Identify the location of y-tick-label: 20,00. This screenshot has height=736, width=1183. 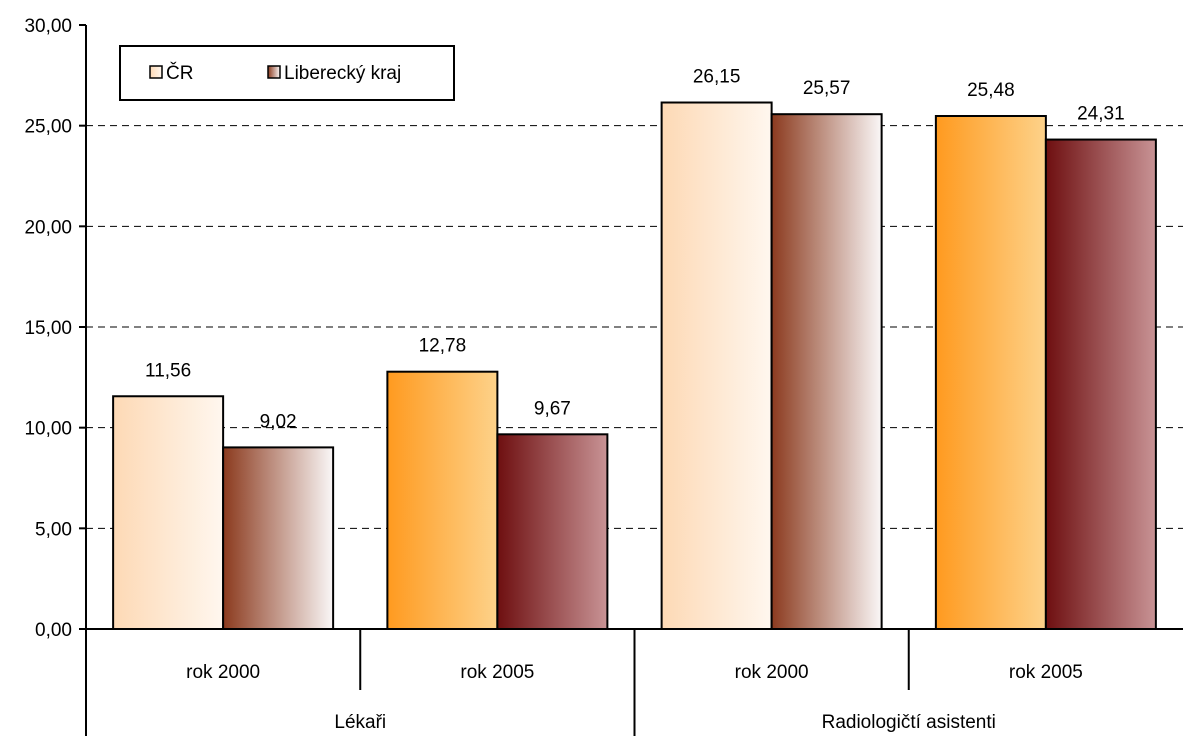
(48, 227).